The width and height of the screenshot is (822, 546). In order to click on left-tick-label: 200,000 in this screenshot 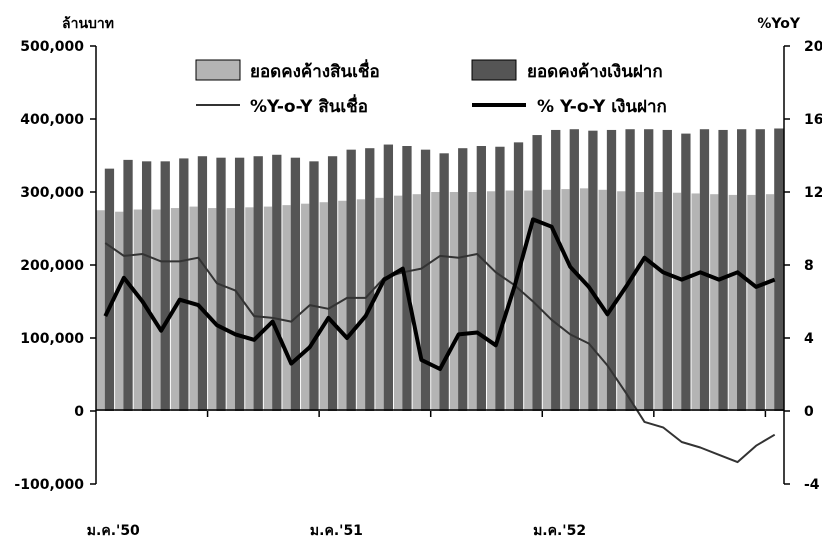, I will do `click(52, 266)`.